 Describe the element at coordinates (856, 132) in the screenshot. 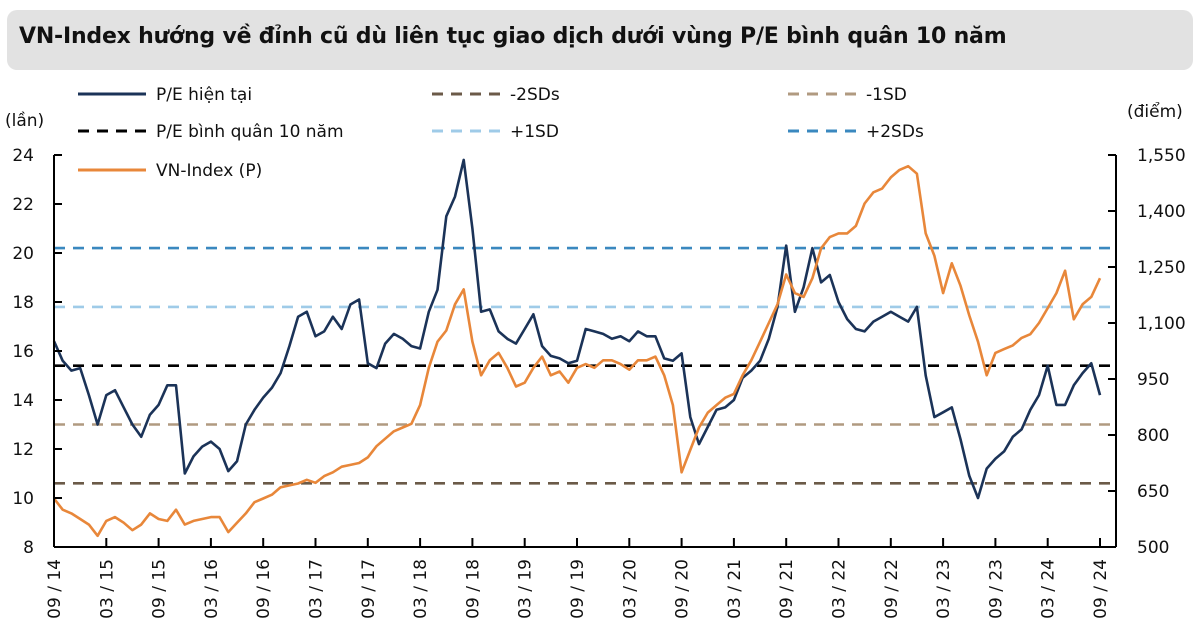

I see `legend-item-plus2sd: +2SDs` at that location.